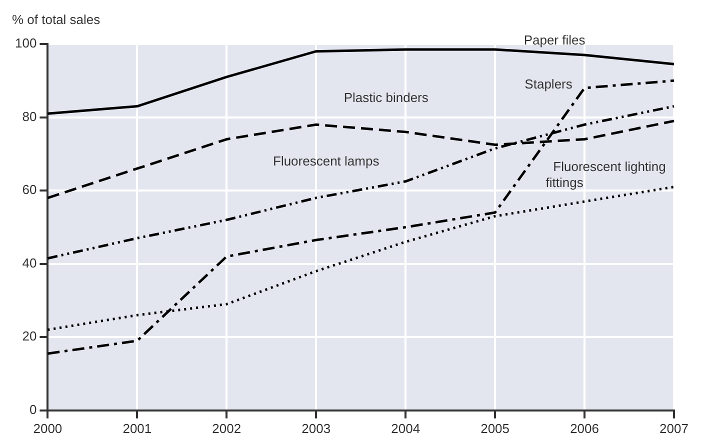  Describe the element at coordinates (495, 428) in the screenshot. I see `x-tick-label: 2005` at that location.